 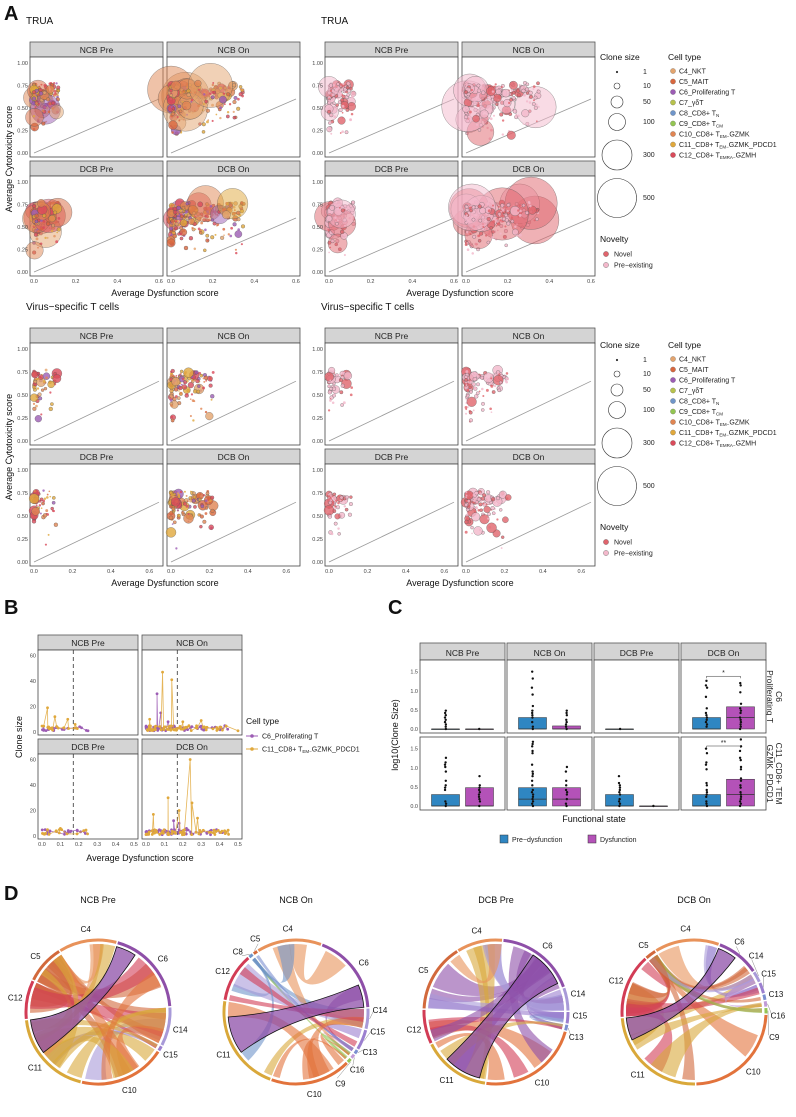 I want to click on x-tick-label: 0.6, so click(x=296, y=282).